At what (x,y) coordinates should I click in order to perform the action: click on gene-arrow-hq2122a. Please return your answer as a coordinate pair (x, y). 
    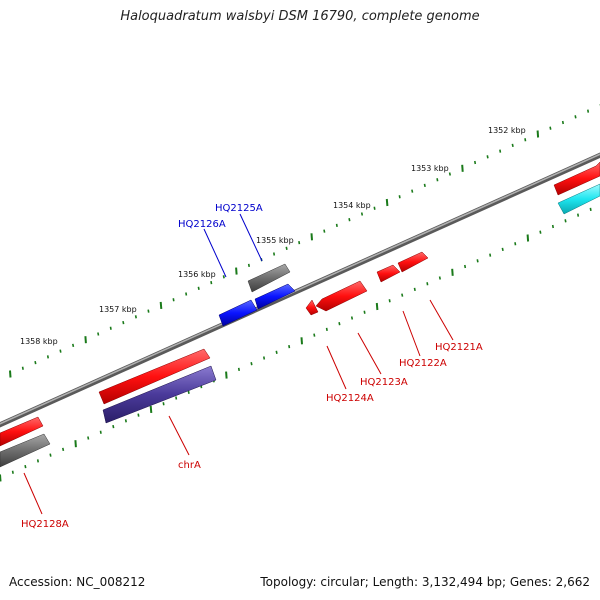
    Looking at the image, I should click on (388, 273).